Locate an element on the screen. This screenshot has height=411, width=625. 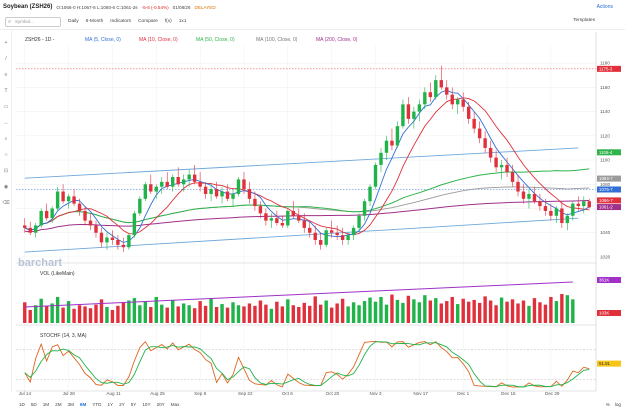
price-label-text: 1084-7 is located at coordinates (606, 178).